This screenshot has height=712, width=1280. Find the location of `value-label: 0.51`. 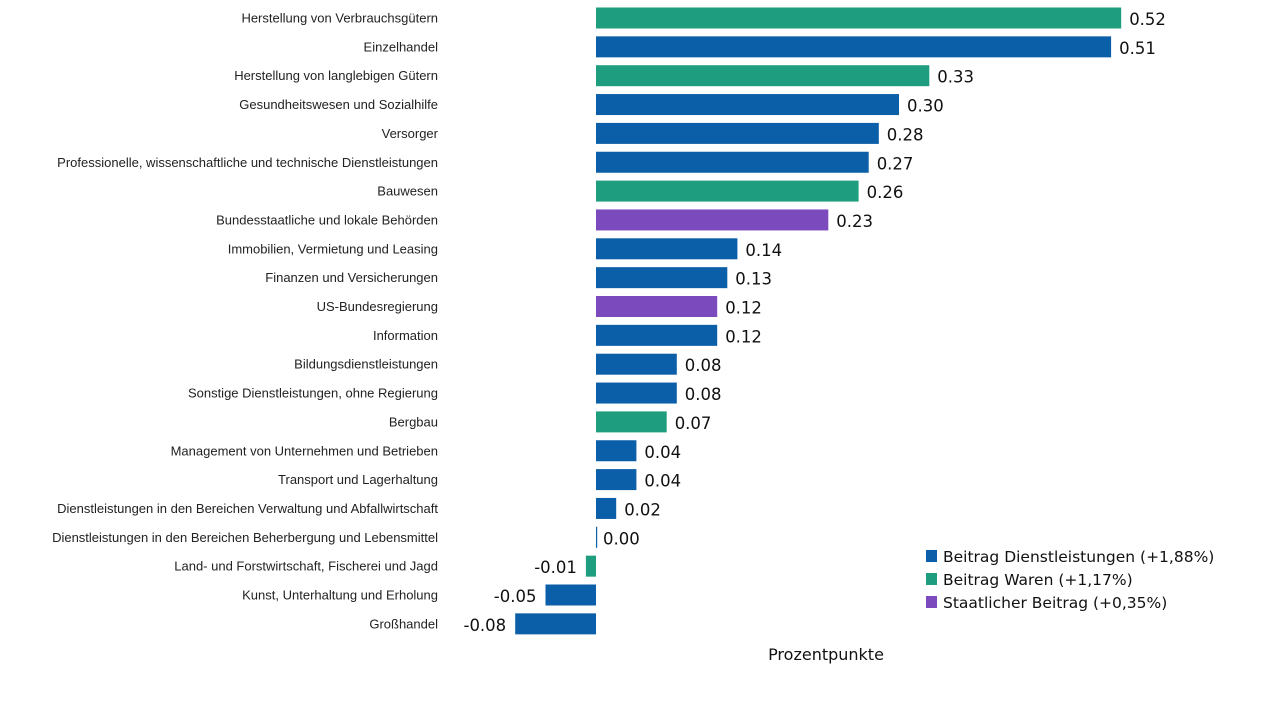

value-label: 0.51 is located at coordinates (1137, 48).